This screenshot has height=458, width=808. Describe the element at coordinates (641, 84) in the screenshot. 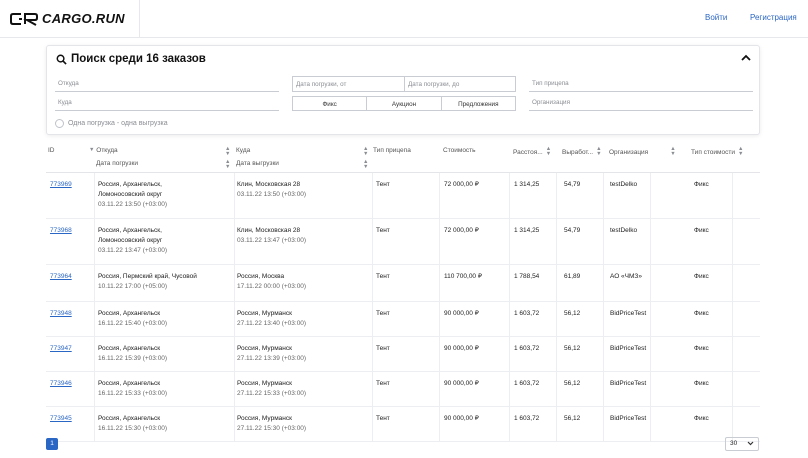

I see `trailer-type-field: Тип прицепа` at that location.